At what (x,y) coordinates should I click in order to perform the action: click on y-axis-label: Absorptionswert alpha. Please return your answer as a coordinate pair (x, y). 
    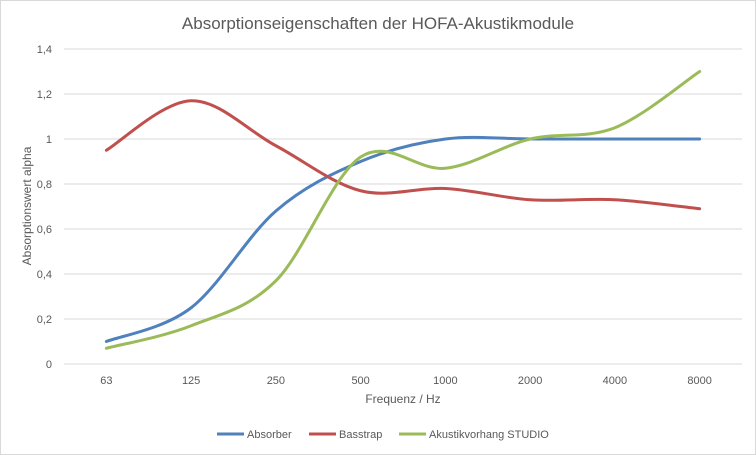
    Looking at the image, I should click on (27, 205).